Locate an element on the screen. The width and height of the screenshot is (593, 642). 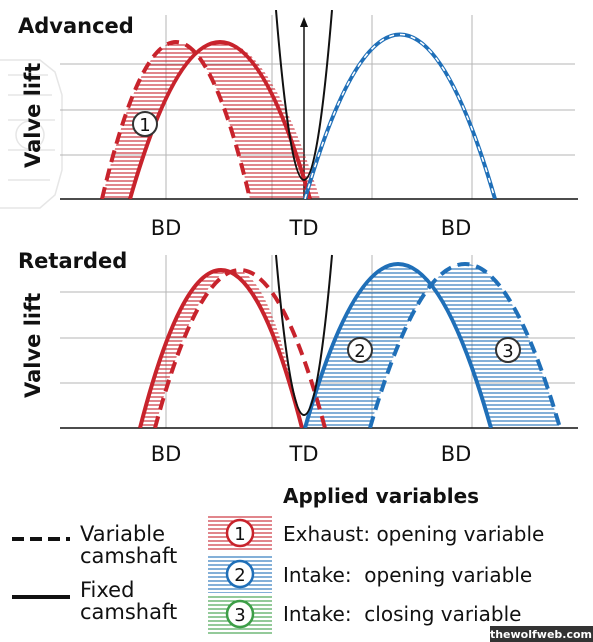
advanced-axis-arrow is located at coordinates (304, 22).